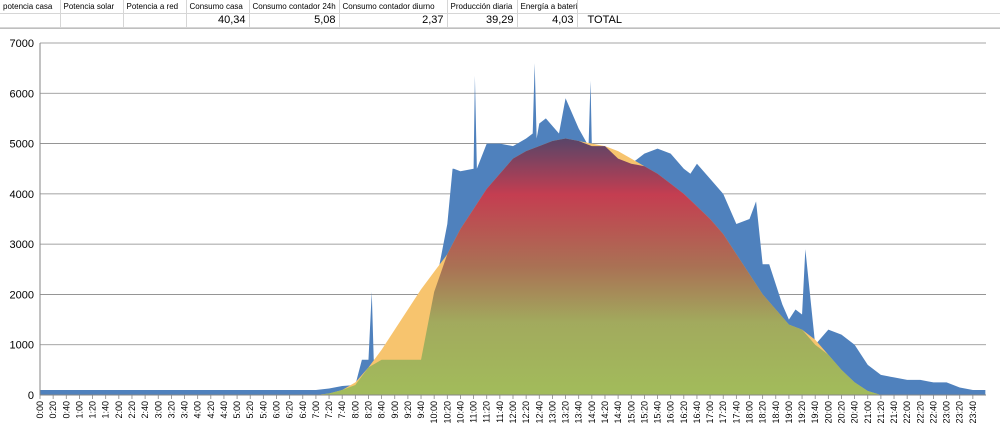 The width and height of the screenshot is (1000, 439). I want to click on x-tick-label: 18:00, so click(750, 412).